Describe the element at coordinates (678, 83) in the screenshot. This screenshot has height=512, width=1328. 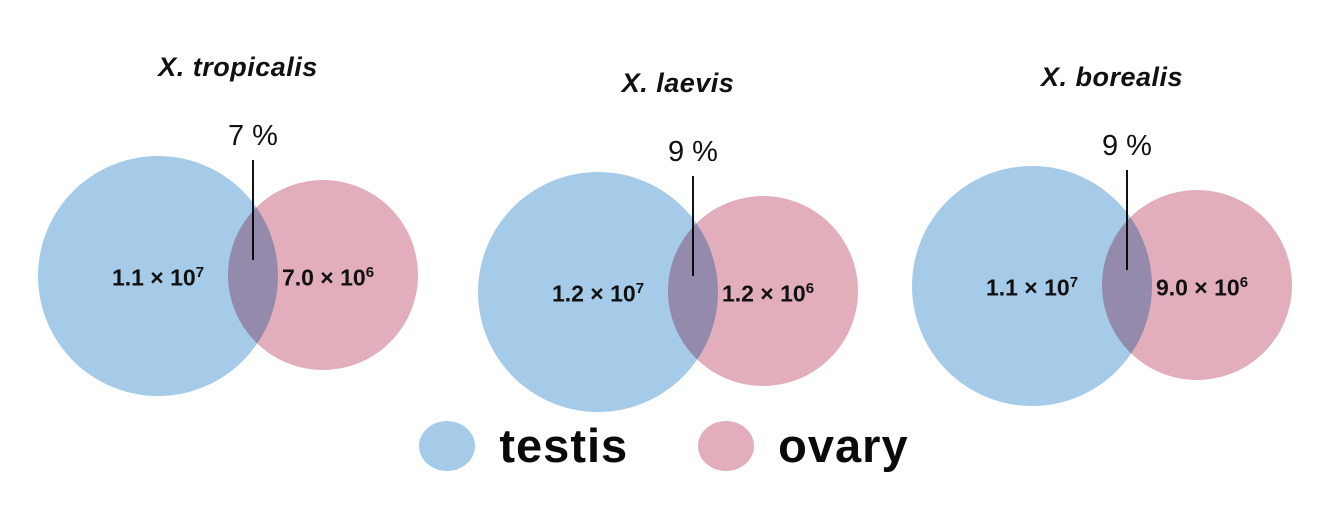
I see `panel-title: X. laevis` at that location.